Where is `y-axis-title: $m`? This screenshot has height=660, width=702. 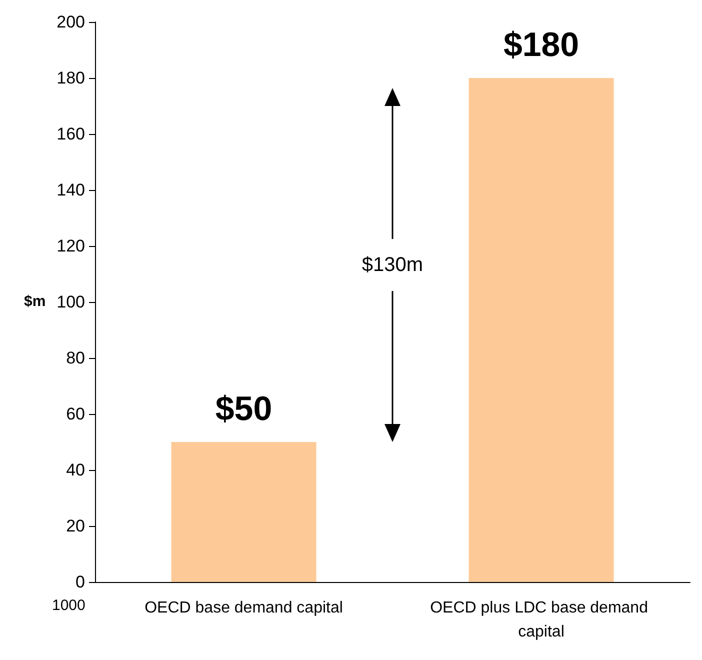
y-axis-title: $m is located at coordinates (35, 301).